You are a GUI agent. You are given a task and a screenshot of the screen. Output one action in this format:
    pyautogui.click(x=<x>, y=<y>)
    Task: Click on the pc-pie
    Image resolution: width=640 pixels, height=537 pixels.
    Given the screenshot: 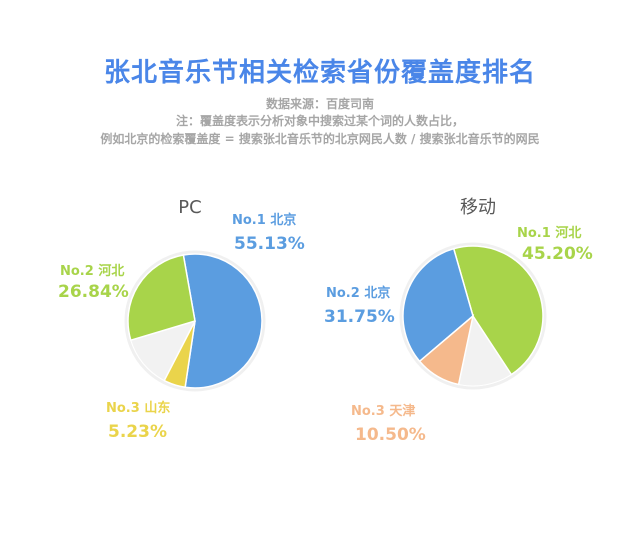 What is the action you would take?
    pyautogui.click(x=195, y=321)
    